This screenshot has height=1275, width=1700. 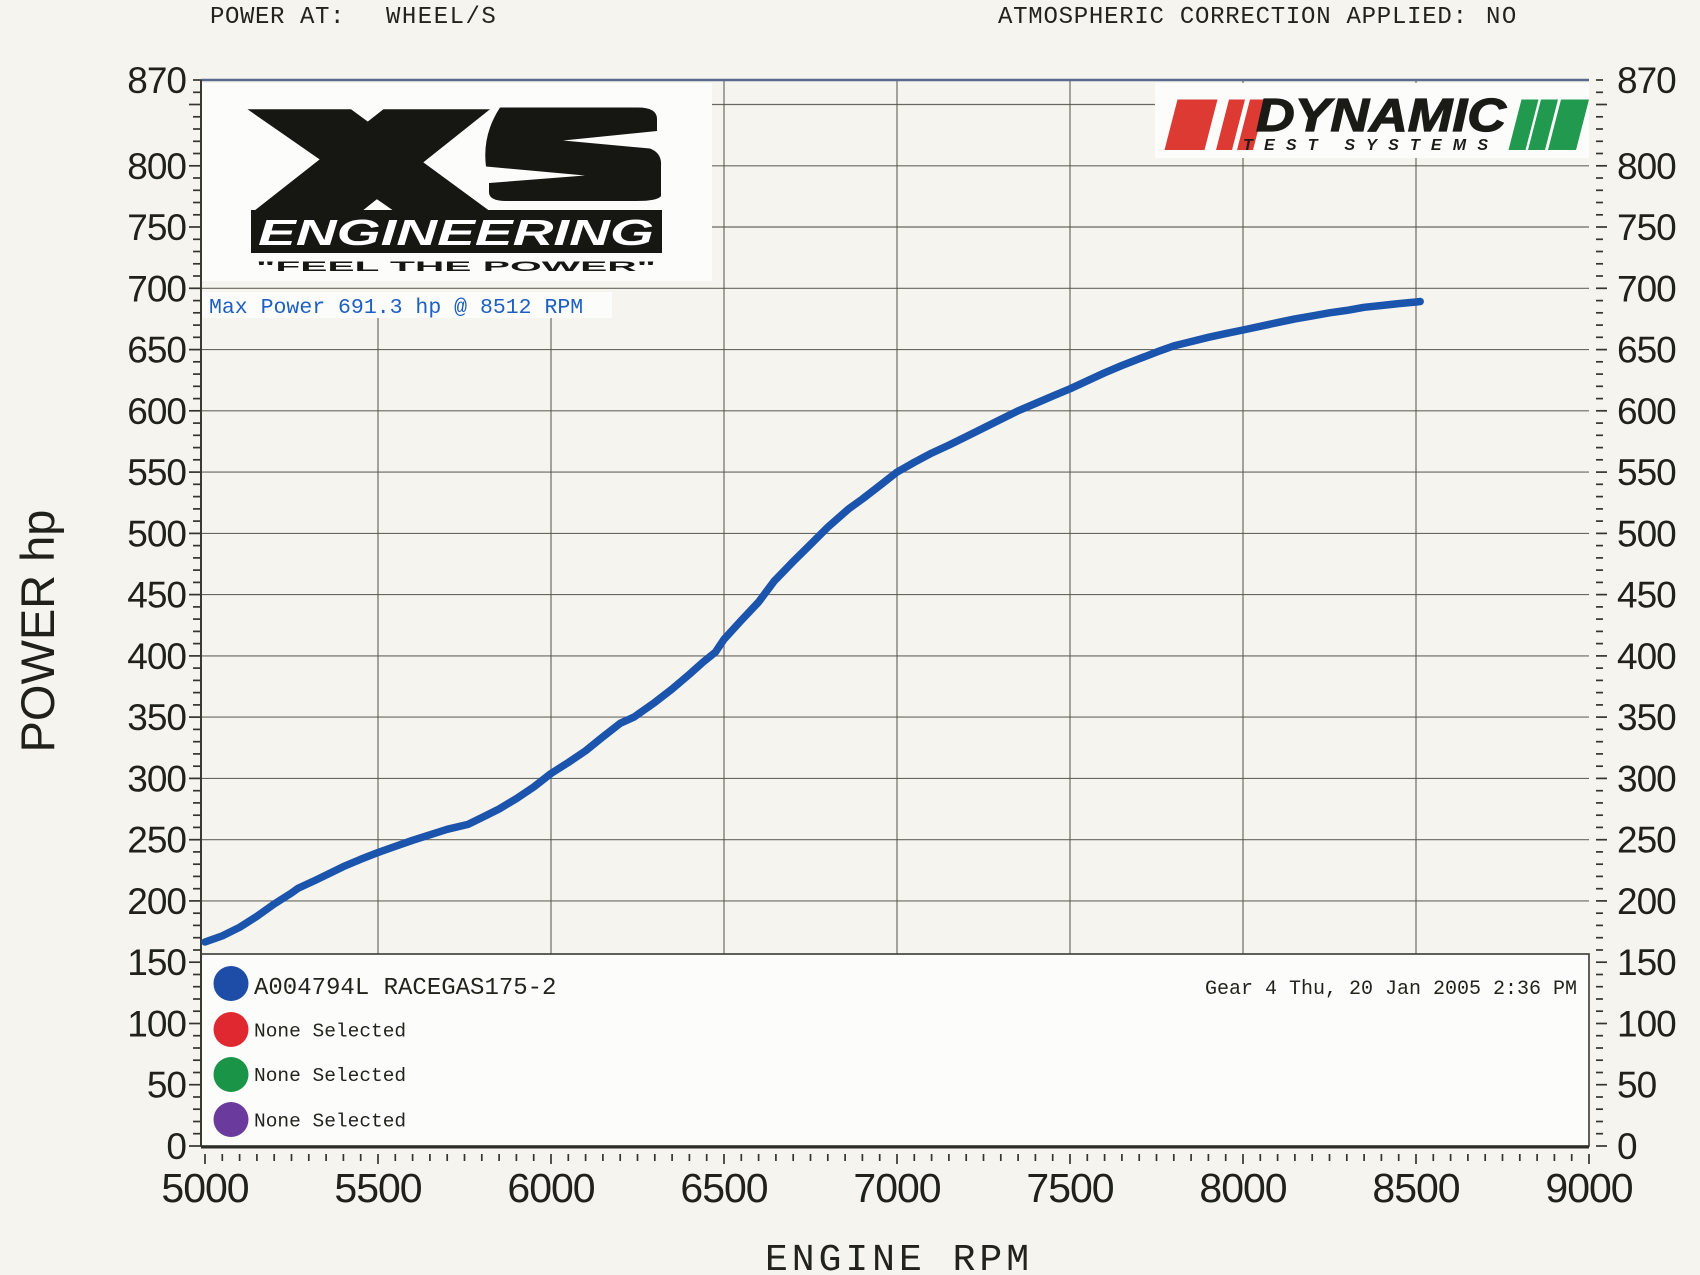 I want to click on svg-text: WHEEL/S, so click(x=441, y=17).